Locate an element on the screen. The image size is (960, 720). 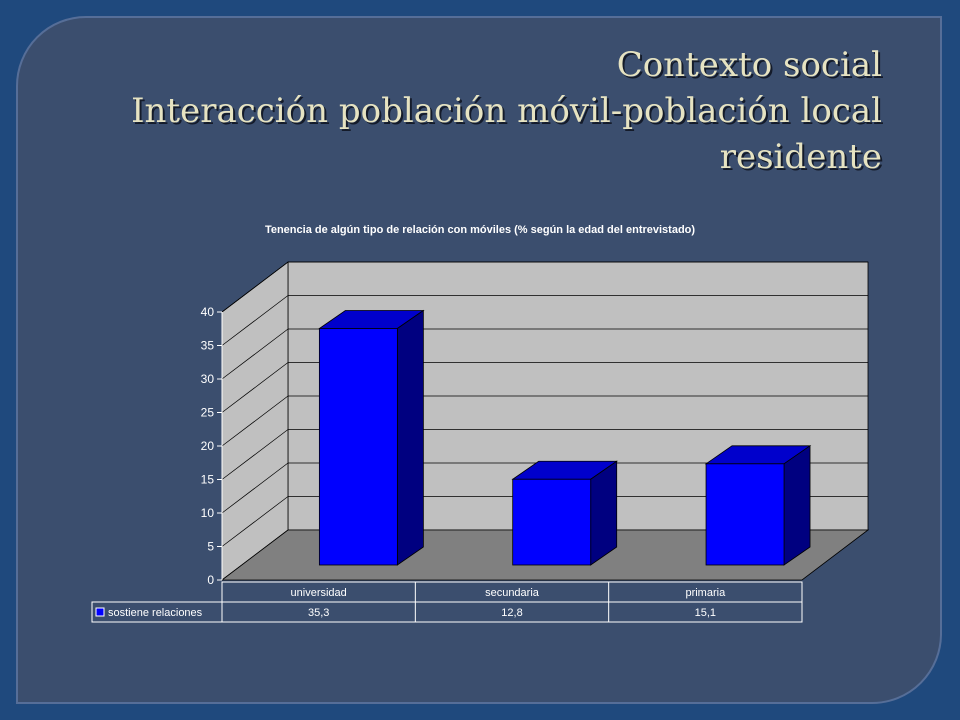
y-tick-label: 35 is located at coordinates (208, 346).